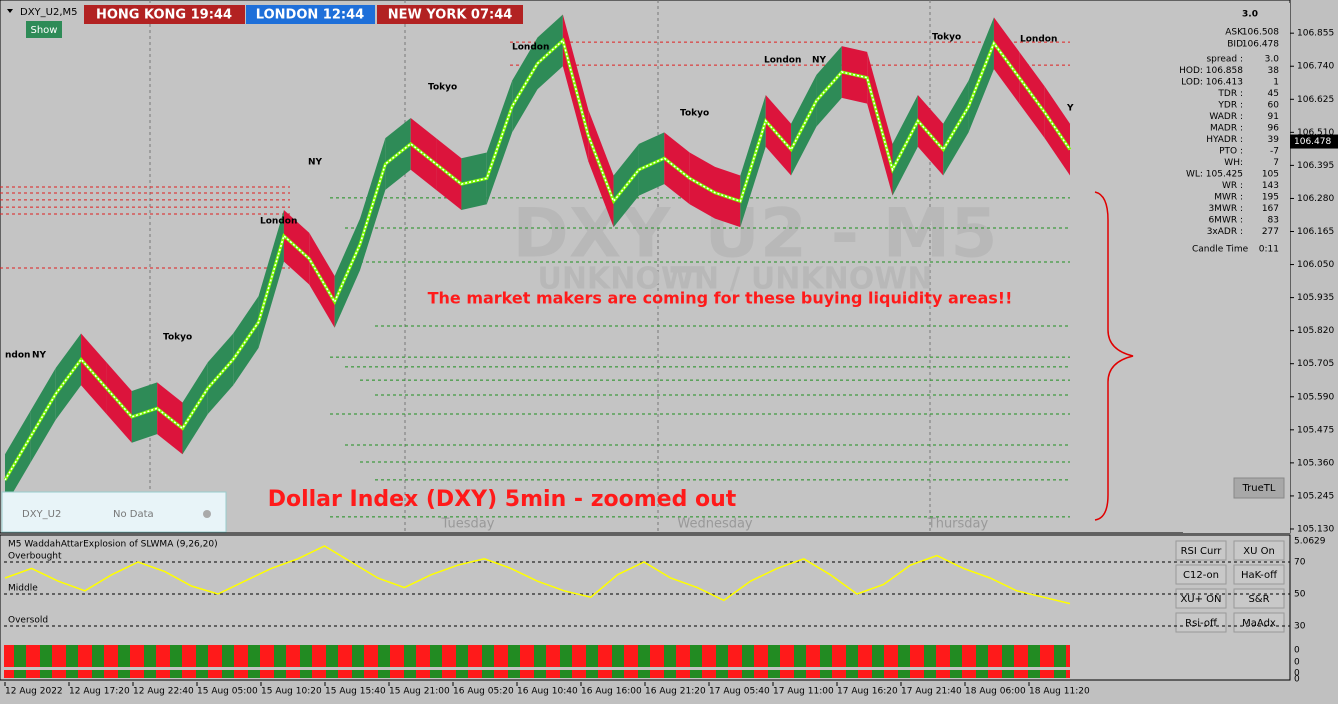 This screenshot has width=1338, height=704. What do you see at coordinates (227, 692) in the screenshot?
I see `time-label: 15 Aug 05:00` at bounding box center [227, 692].